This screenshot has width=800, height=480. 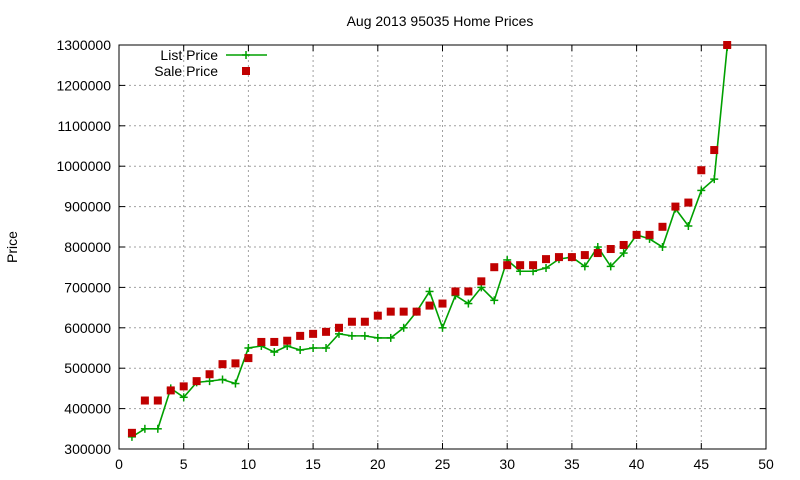 I want to click on y-tick-label: 1000000, so click(x=83, y=166).